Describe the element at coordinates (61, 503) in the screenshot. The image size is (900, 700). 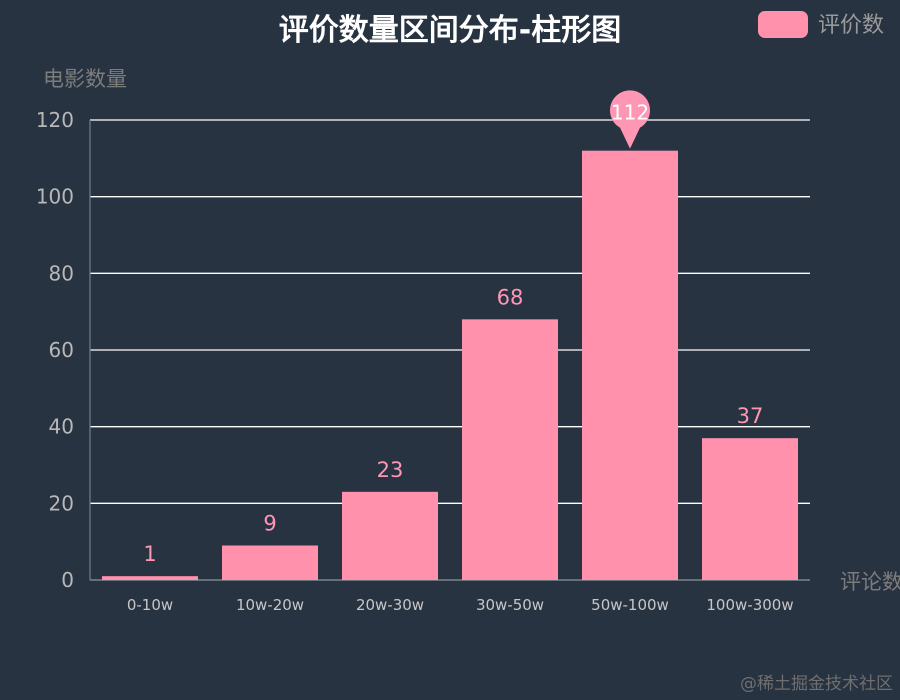
I see `y-tick-label: 20` at that location.